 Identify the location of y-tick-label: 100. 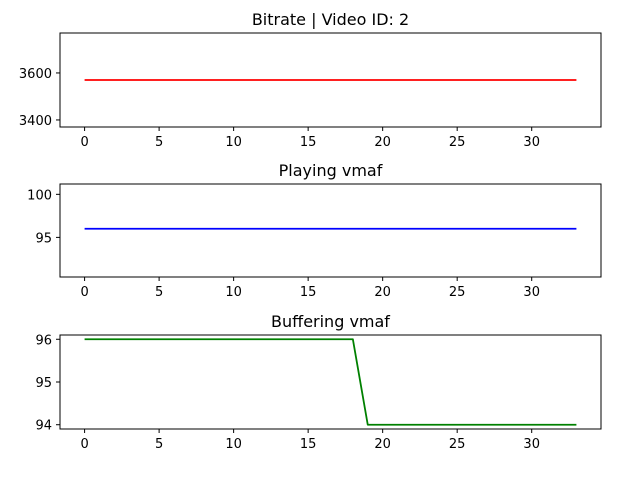
(39, 195).